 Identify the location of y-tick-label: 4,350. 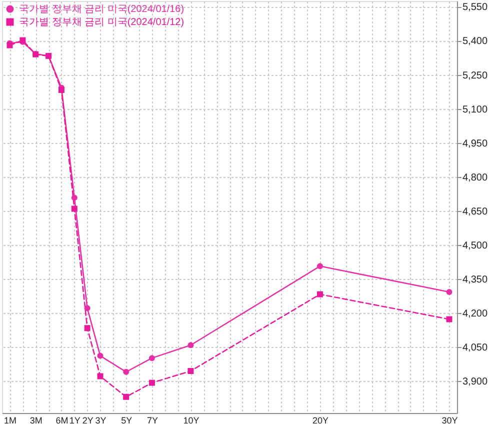
(475, 280).